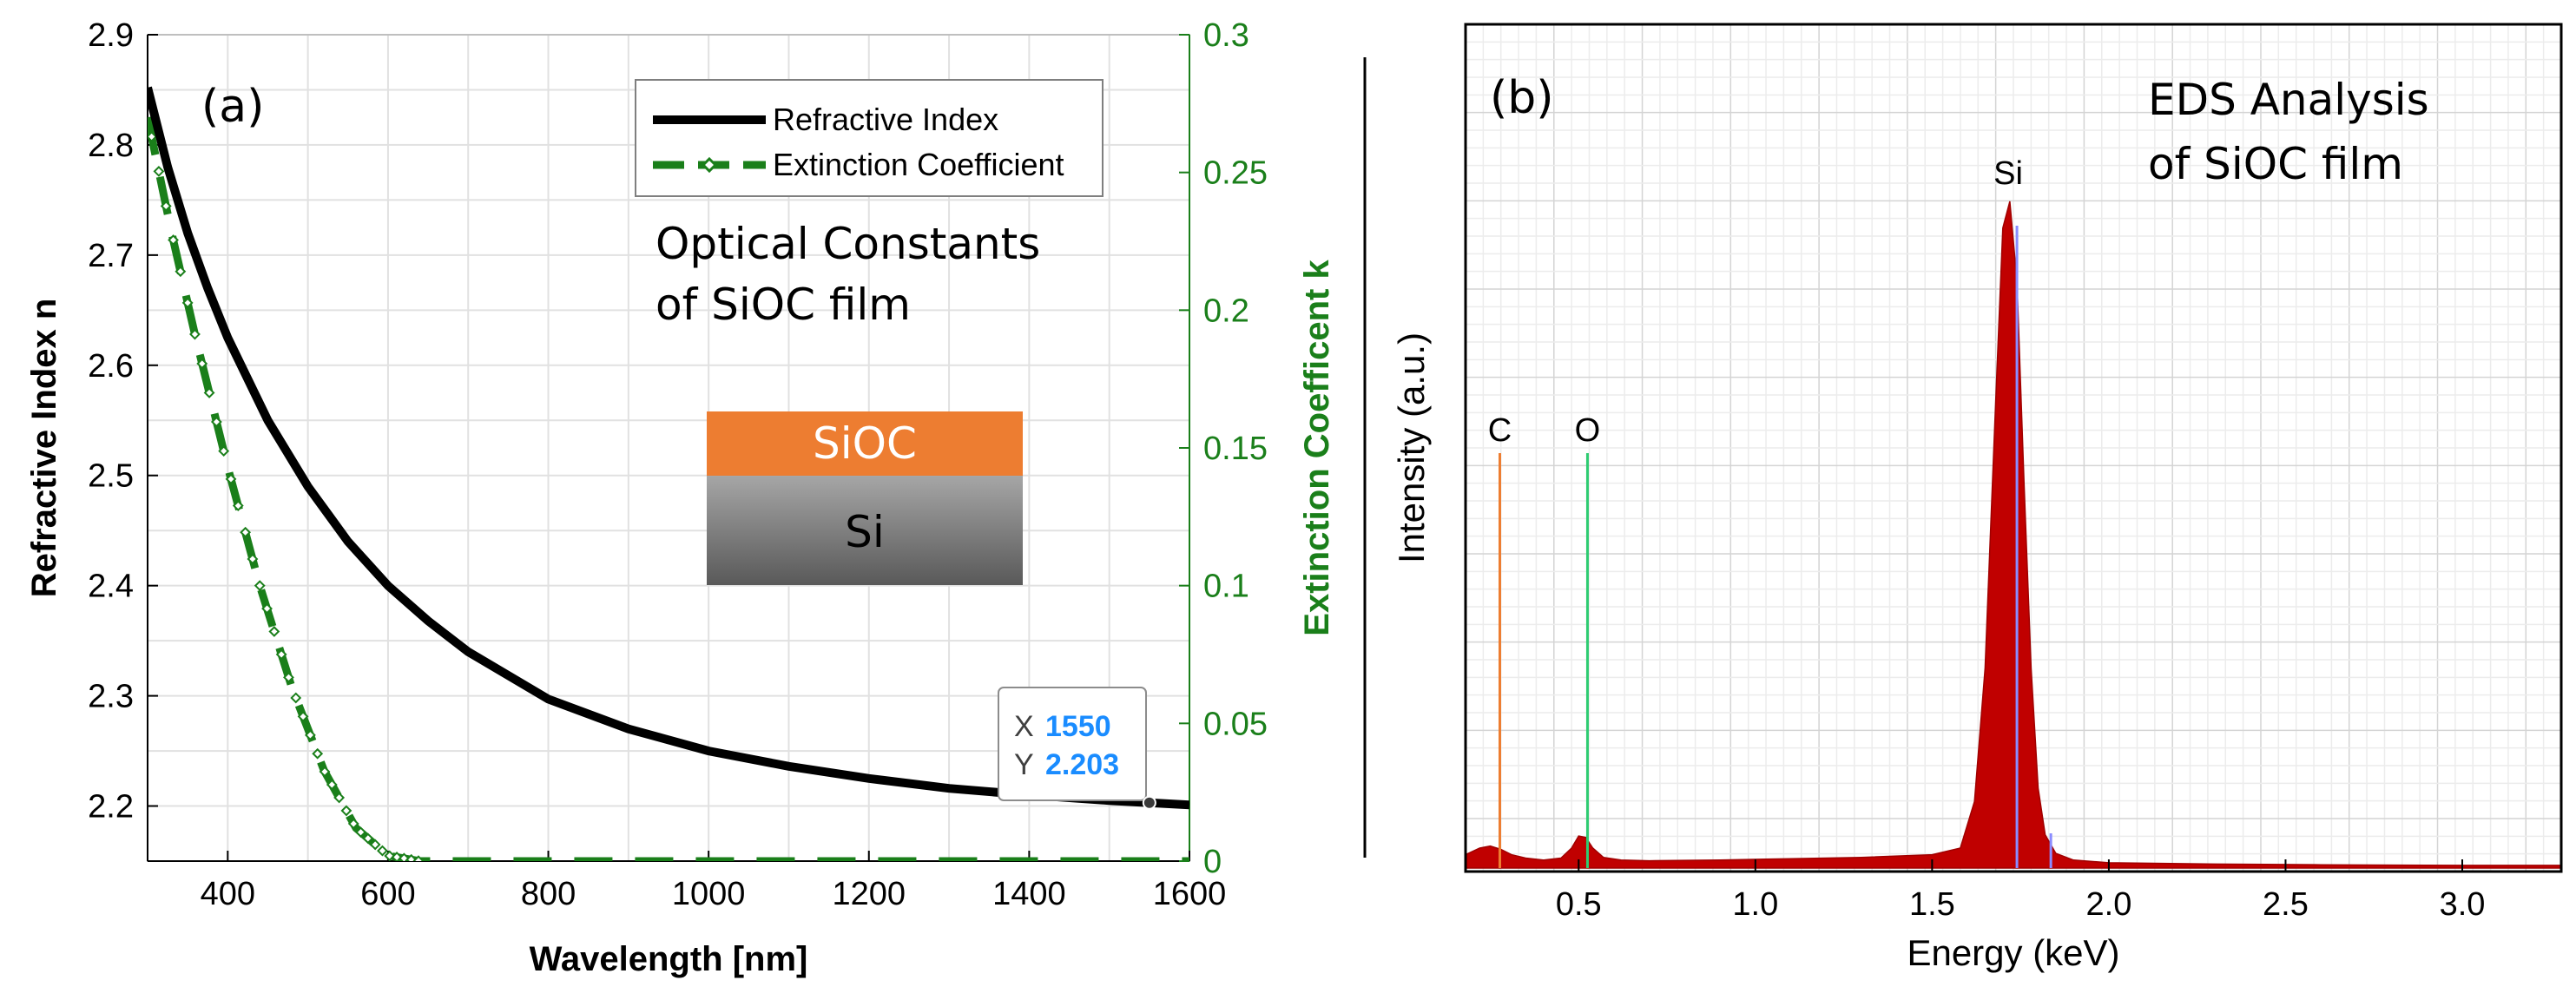 The height and width of the screenshot is (1000, 2576). Describe the element at coordinates (1226, 35) in the screenshot. I see `y2-tick-label: 0.3` at that location.